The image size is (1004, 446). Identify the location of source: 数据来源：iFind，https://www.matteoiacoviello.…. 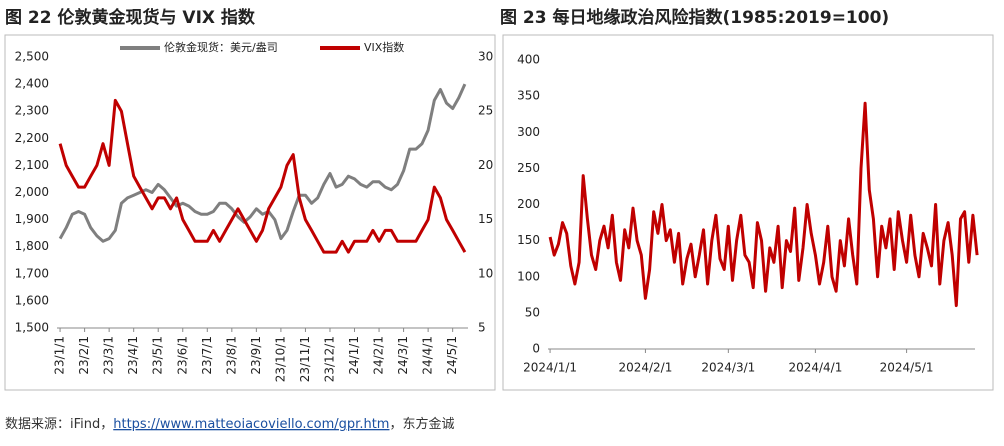
(229, 424).